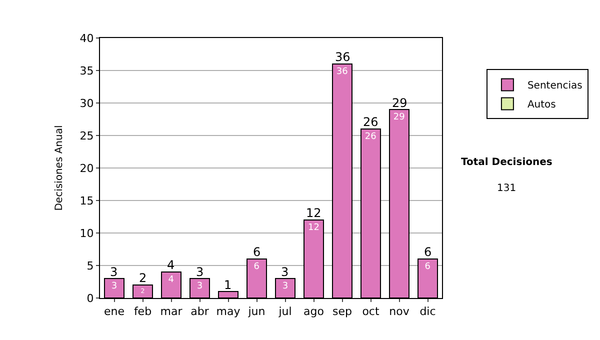 The height and width of the screenshot is (340, 600). Describe the element at coordinates (554, 86) in the screenshot. I see `legend-label: Sentencias` at that location.